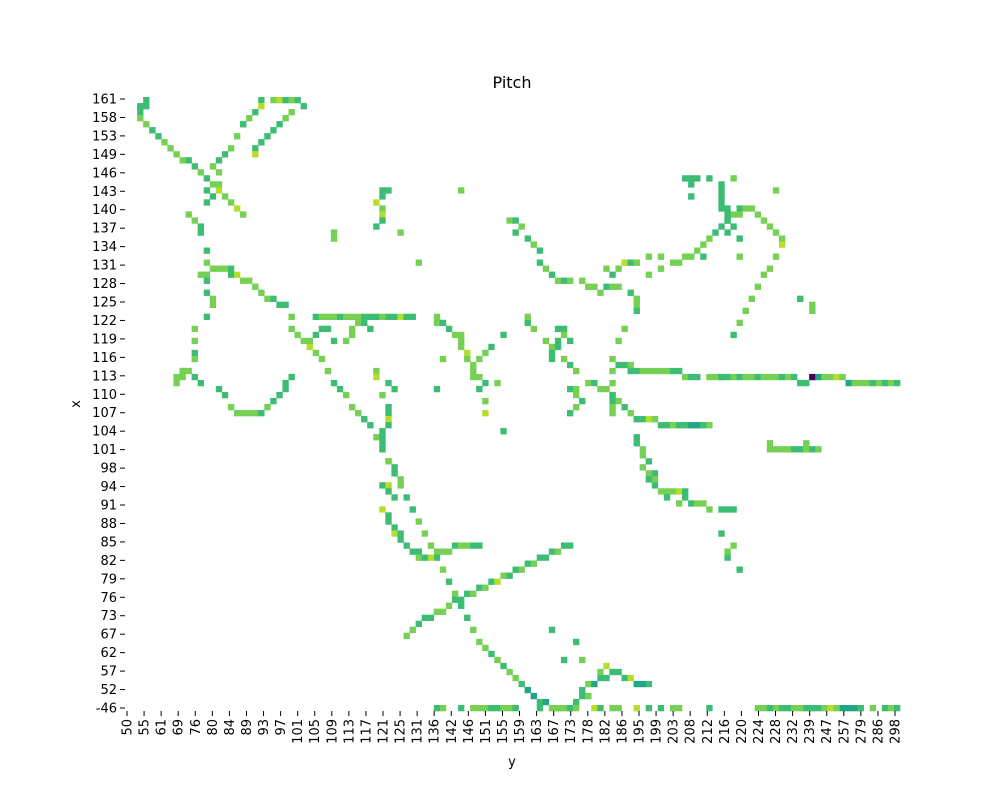 The image size is (1000, 800). I want to click on y-tick-label: 122, so click(104, 321).